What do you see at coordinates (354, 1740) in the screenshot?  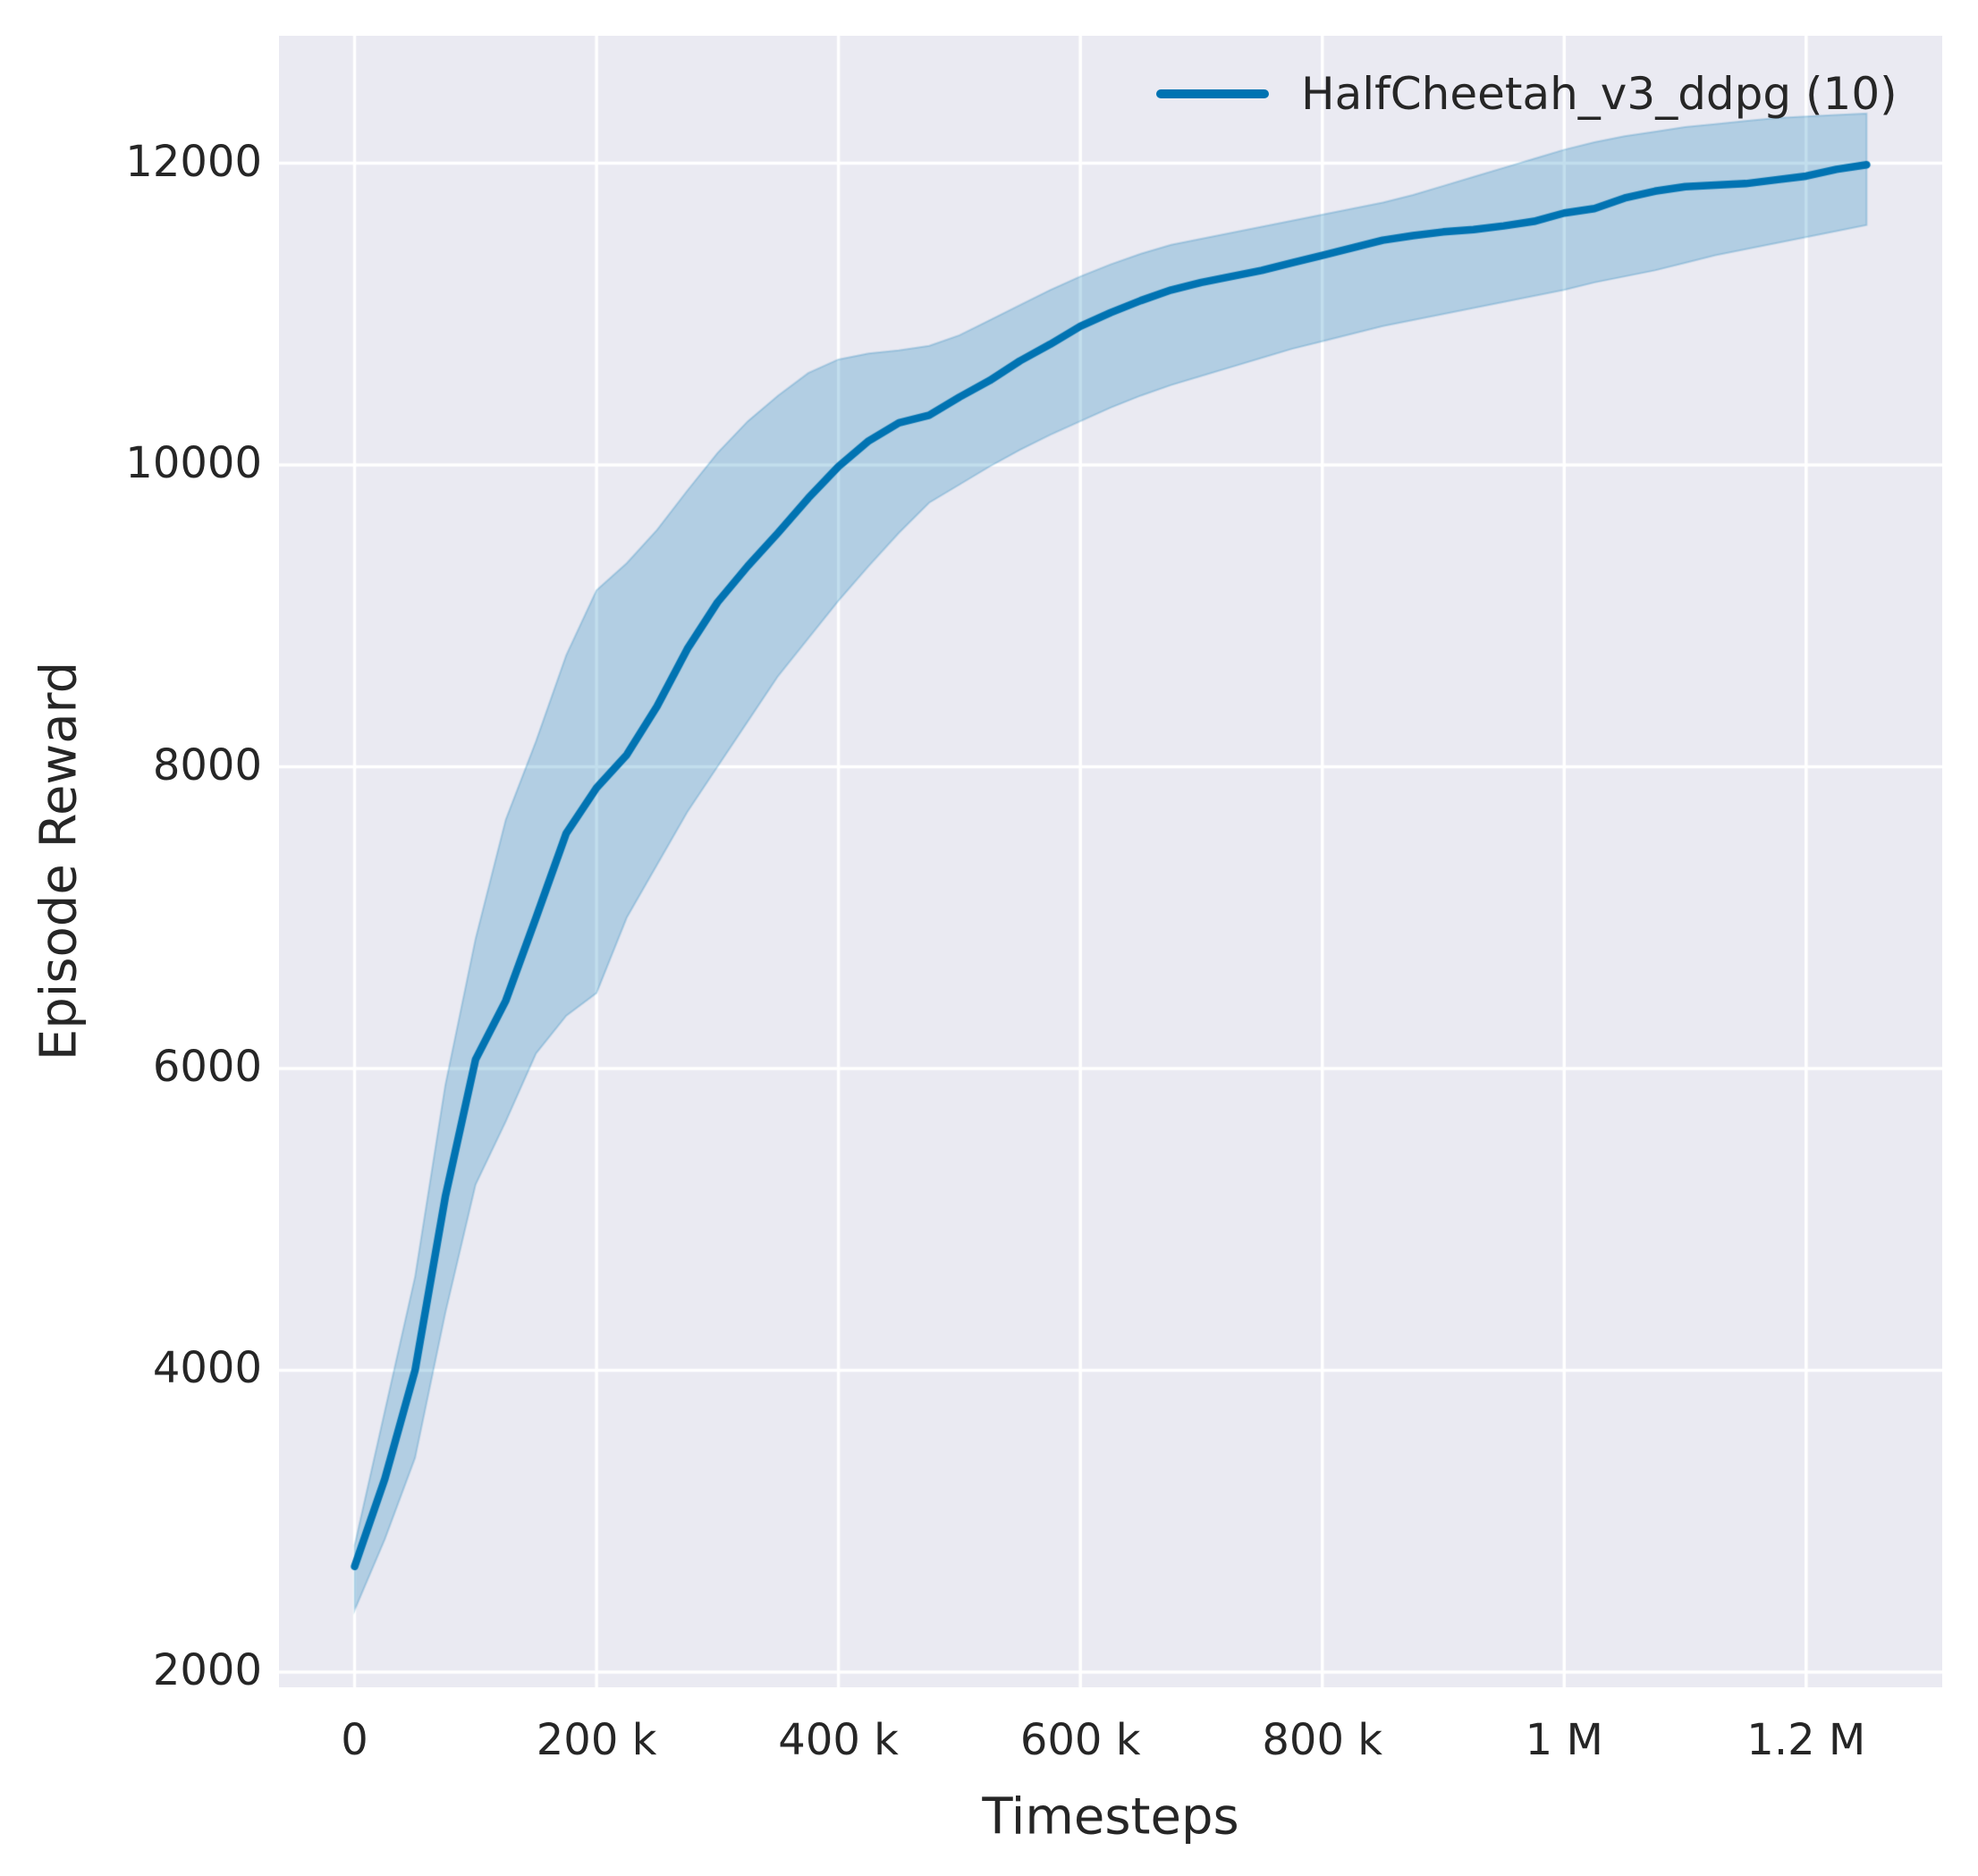 I see `x-tick-label: 0` at bounding box center [354, 1740].